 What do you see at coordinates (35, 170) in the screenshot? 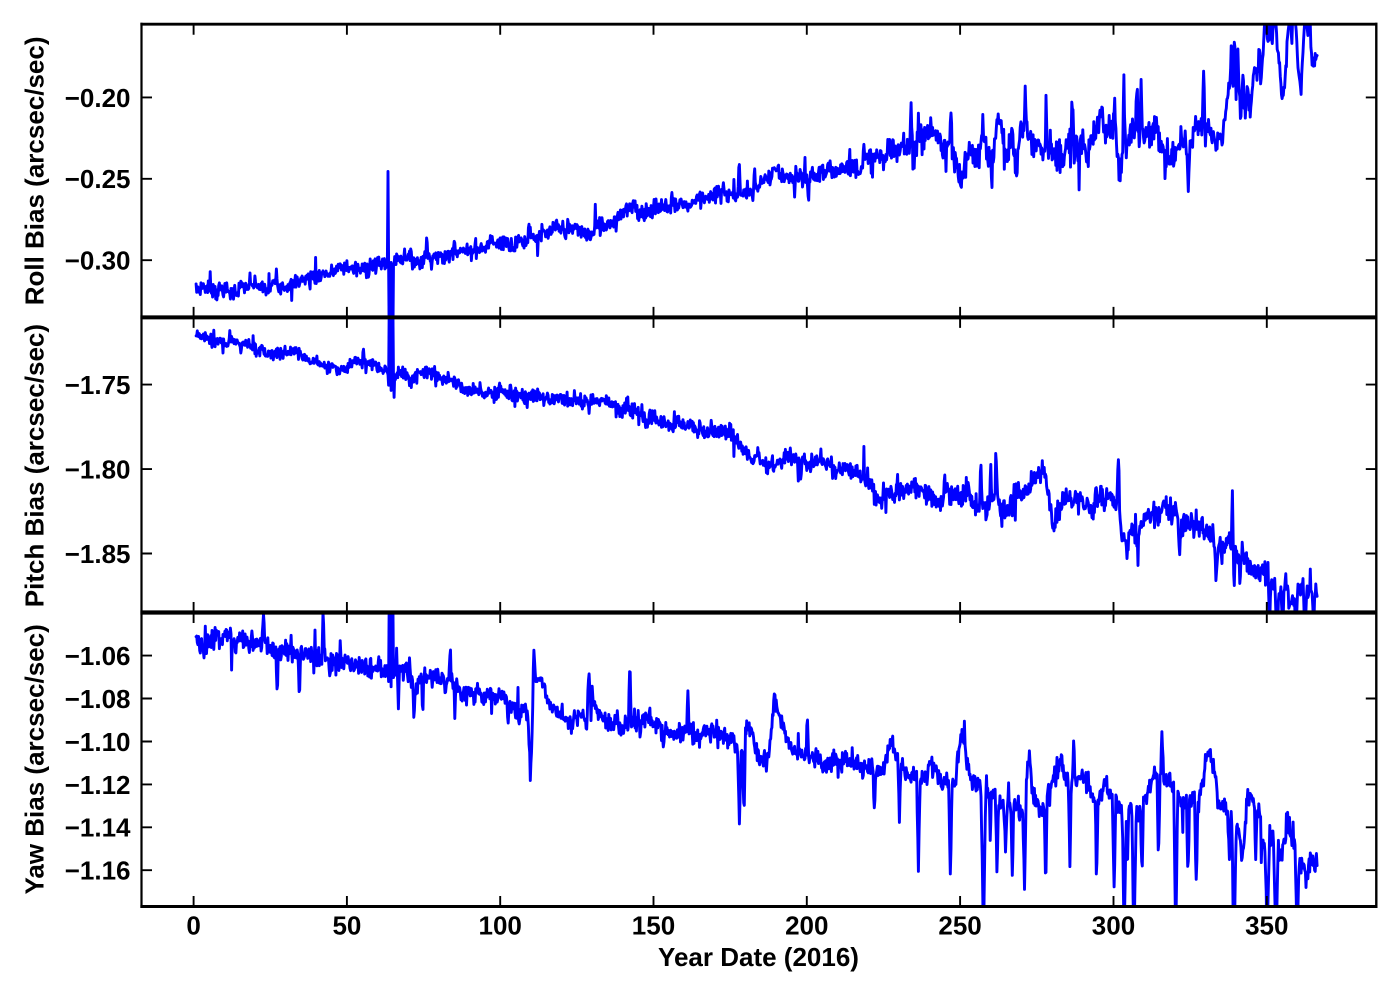
I see `svg-text: Roll Bias (arcsec/sec)` at bounding box center [35, 170].